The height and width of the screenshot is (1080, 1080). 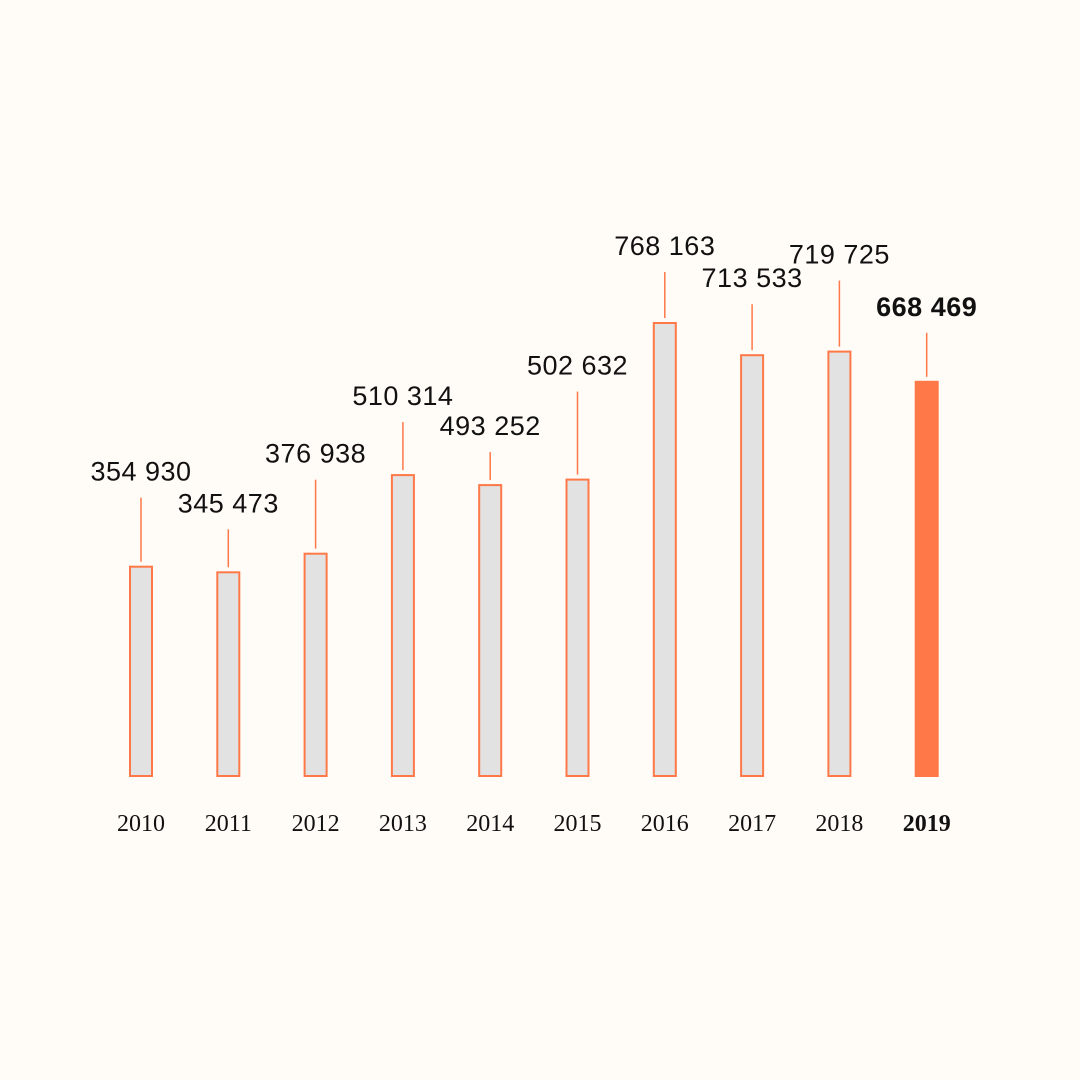 What do you see at coordinates (752, 824) in the screenshot?
I see `year-label-2017: 2017` at bounding box center [752, 824].